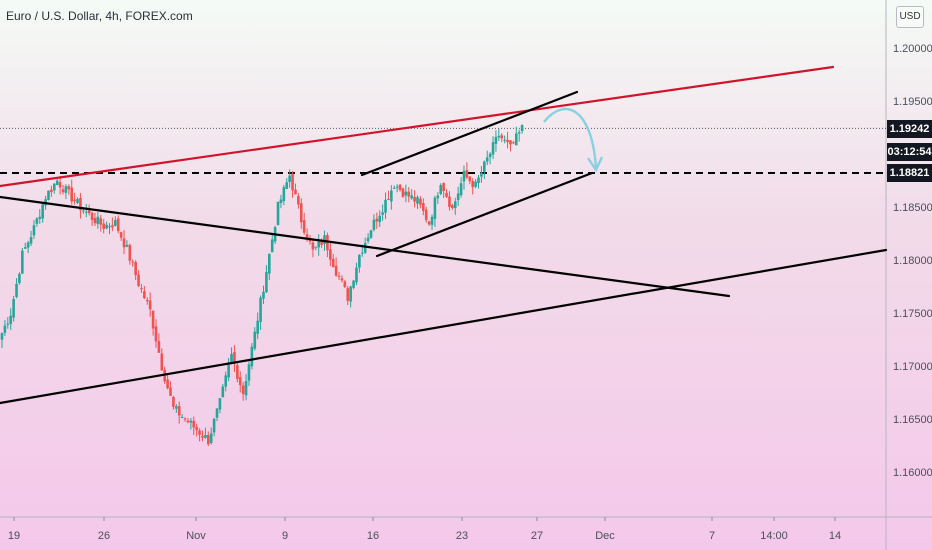 The image size is (932, 550). What do you see at coordinates (912, 420) in the screenshot?
I see `y-tick-label: 1.16500` at bounding box center [912, 420].